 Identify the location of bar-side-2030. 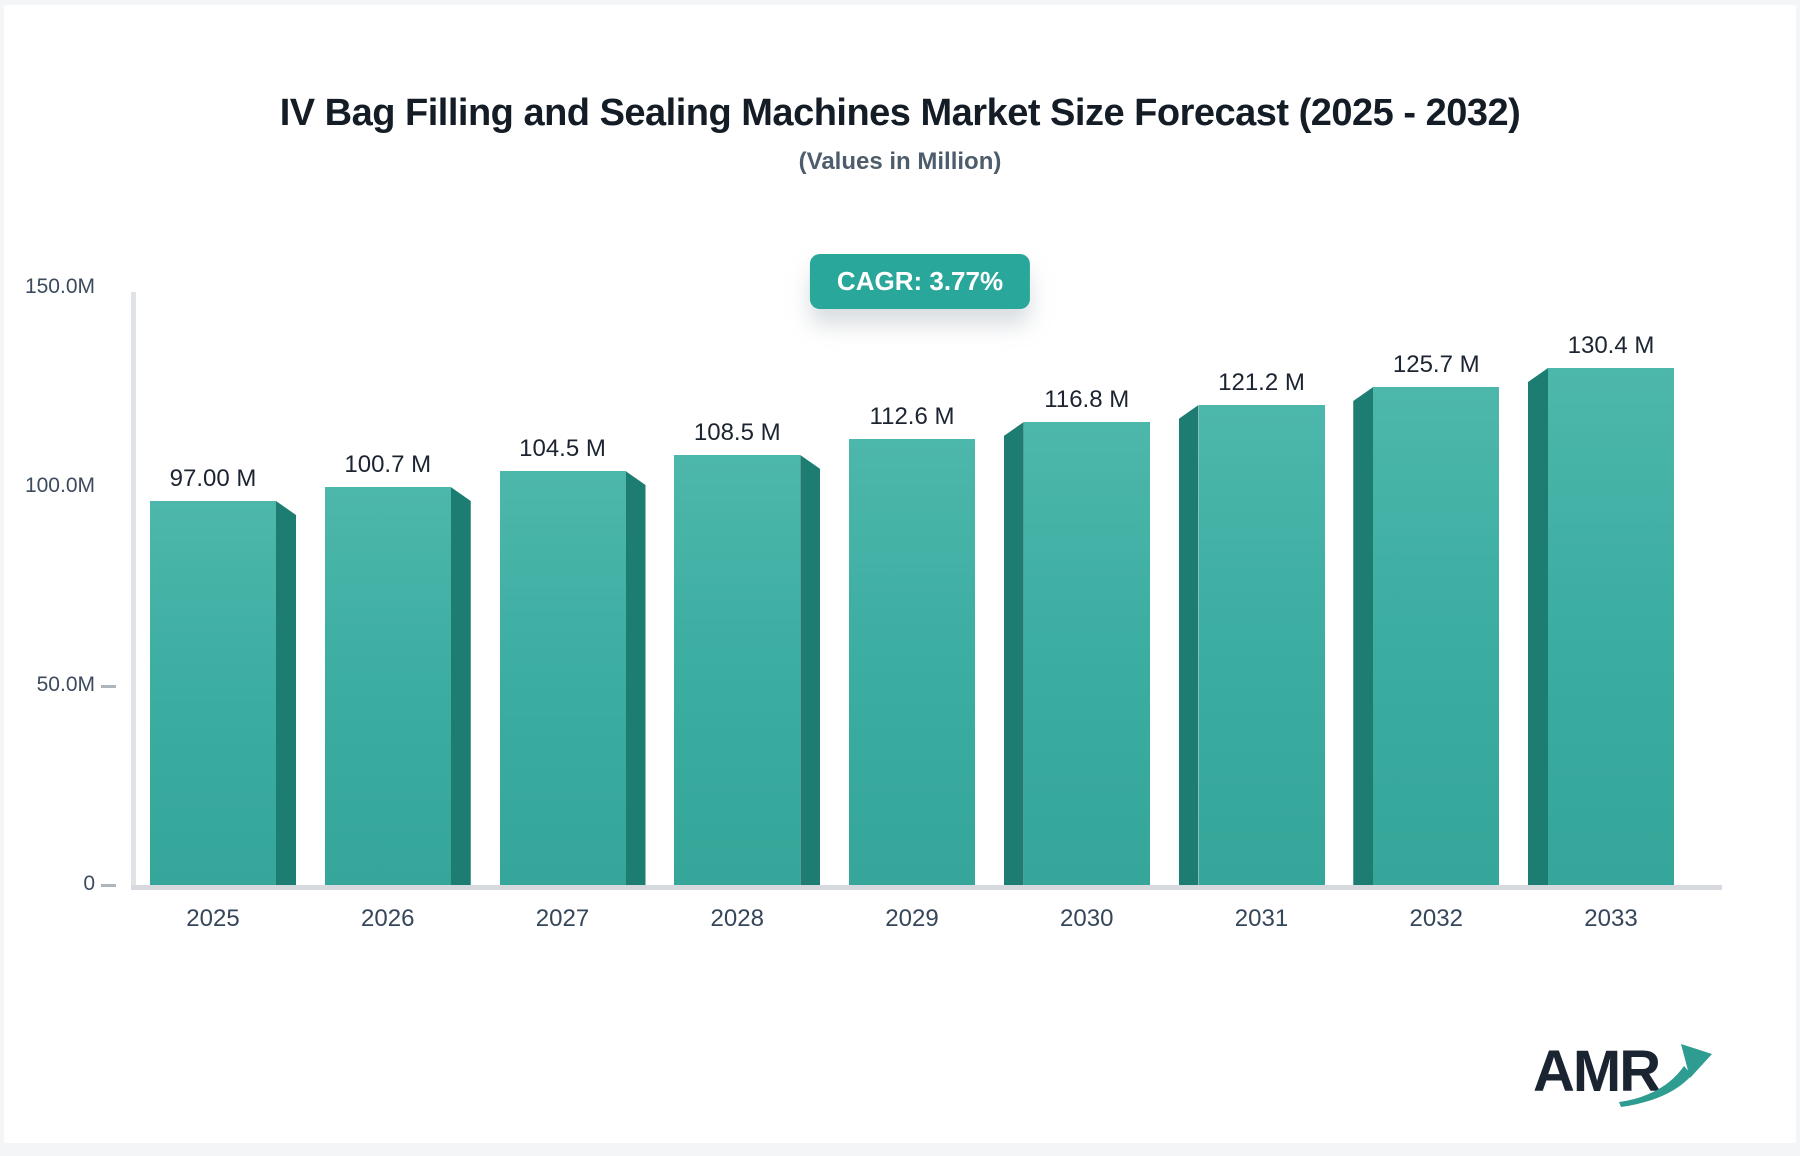
(1013, 654).